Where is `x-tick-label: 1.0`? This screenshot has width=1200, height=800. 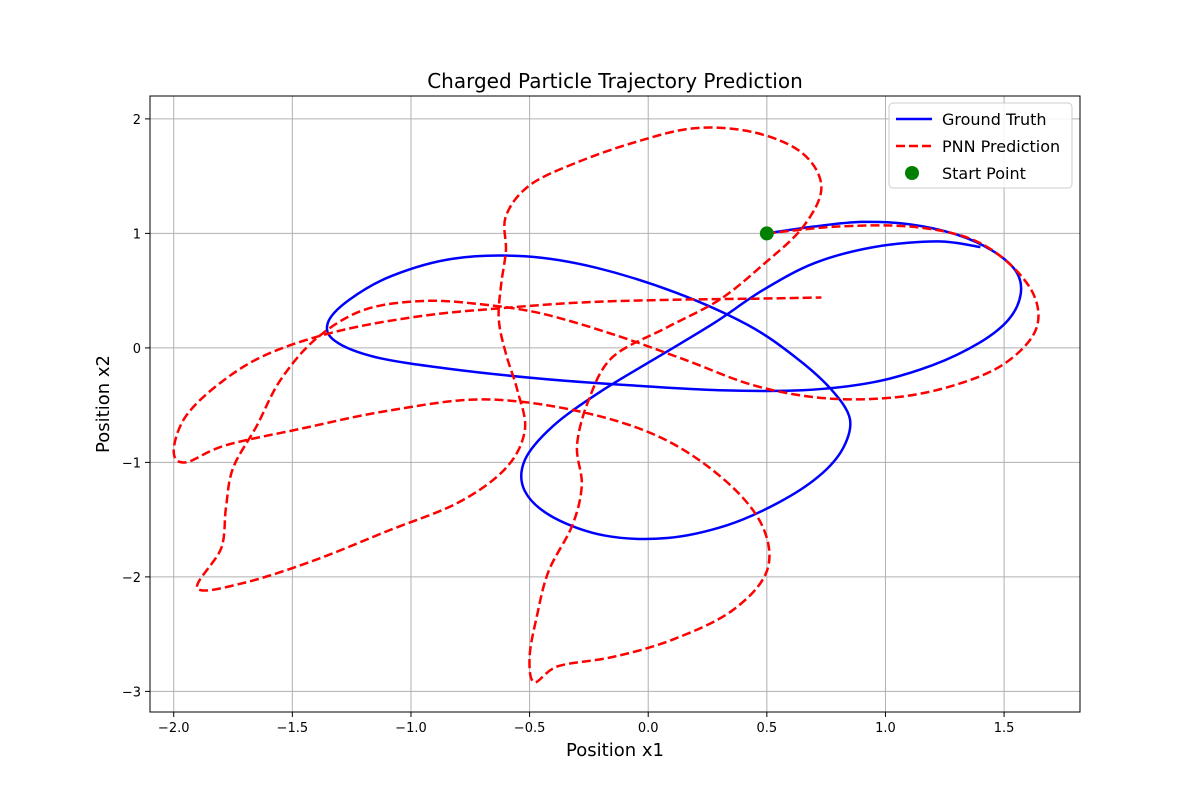
x-tick-label: 1.0 is located at coordinates (885, 728).